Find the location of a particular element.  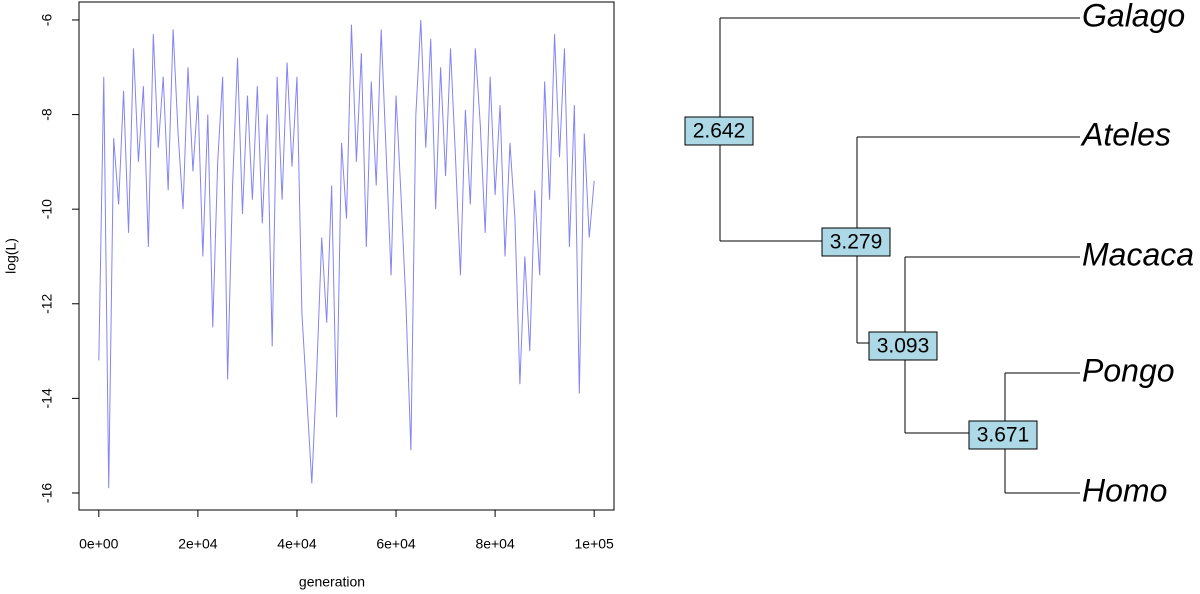

tip-label: Ateles is located at coordinates (1125, 134).